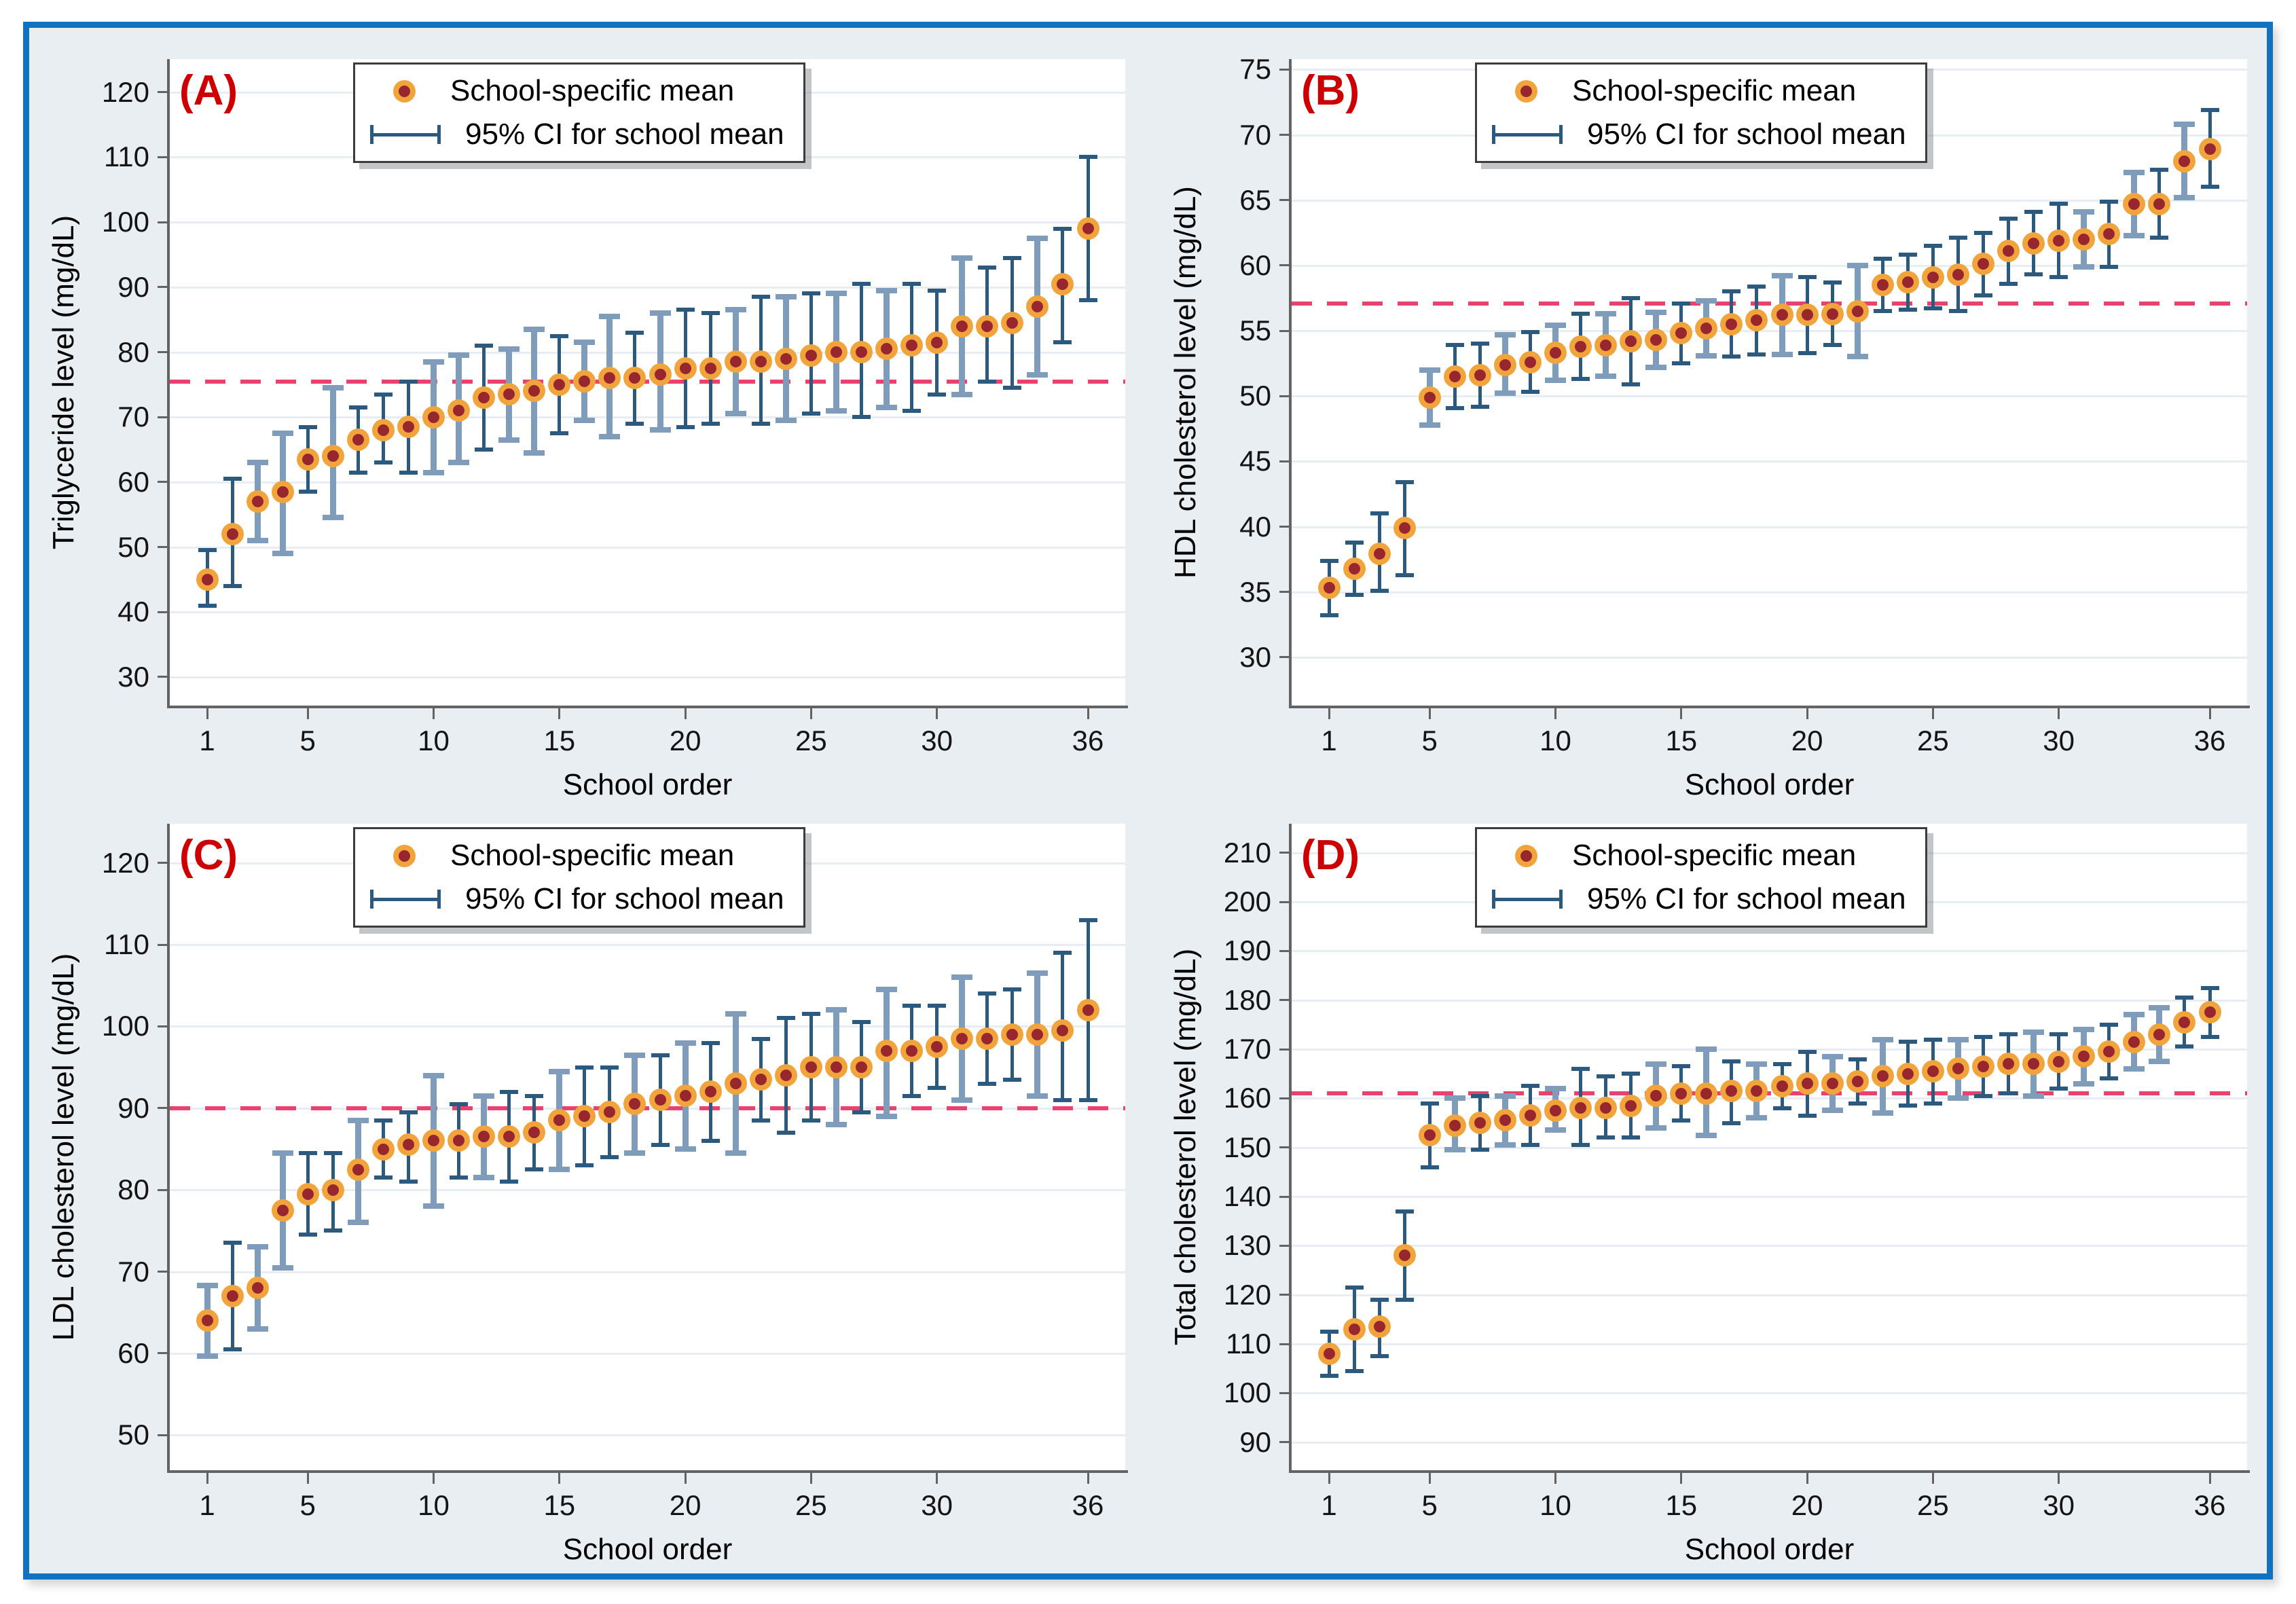  I want to click on y-tick-label: 40, so click(133, 612).